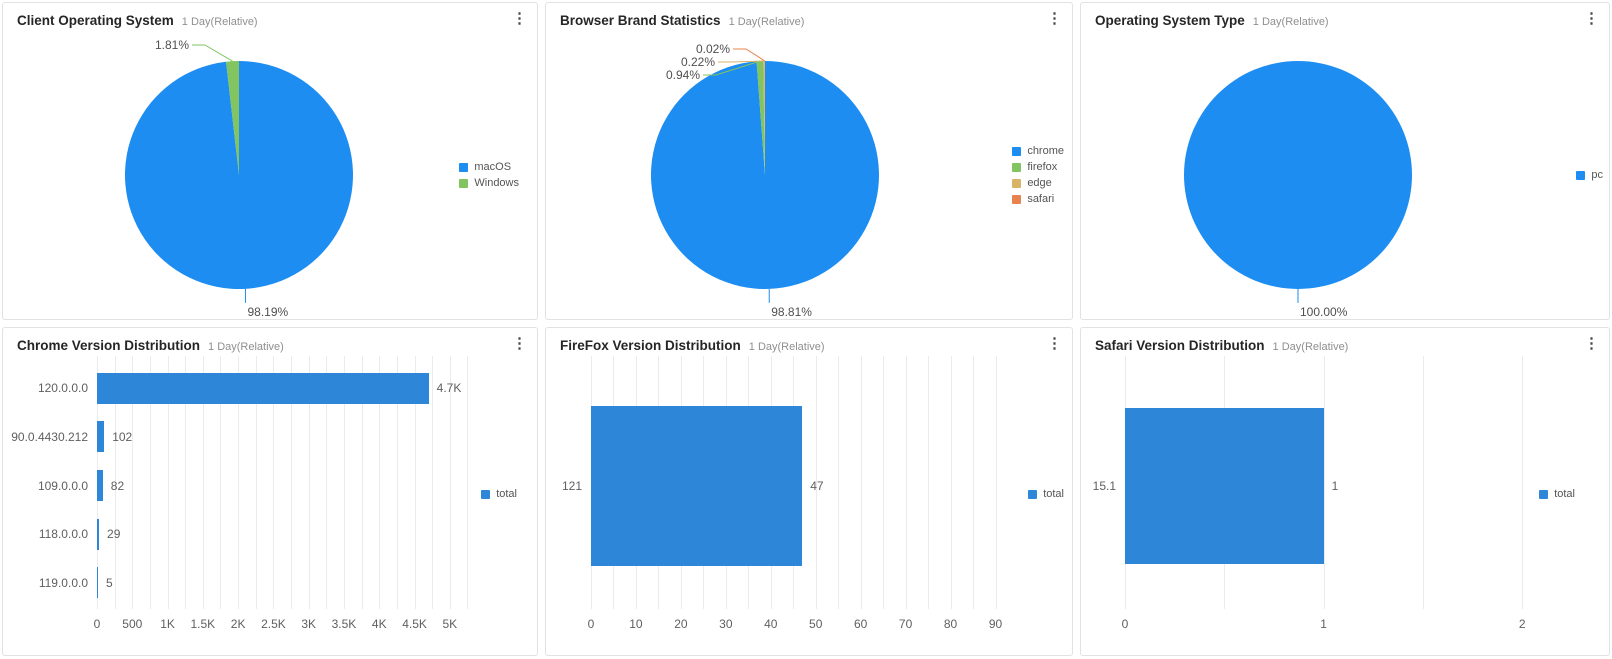  What do you see at coordinates (270, 20) in the screenshot?
I see `panel-header: Client Operating System 1 Day(Relative)` at bounding box center [270, 20].